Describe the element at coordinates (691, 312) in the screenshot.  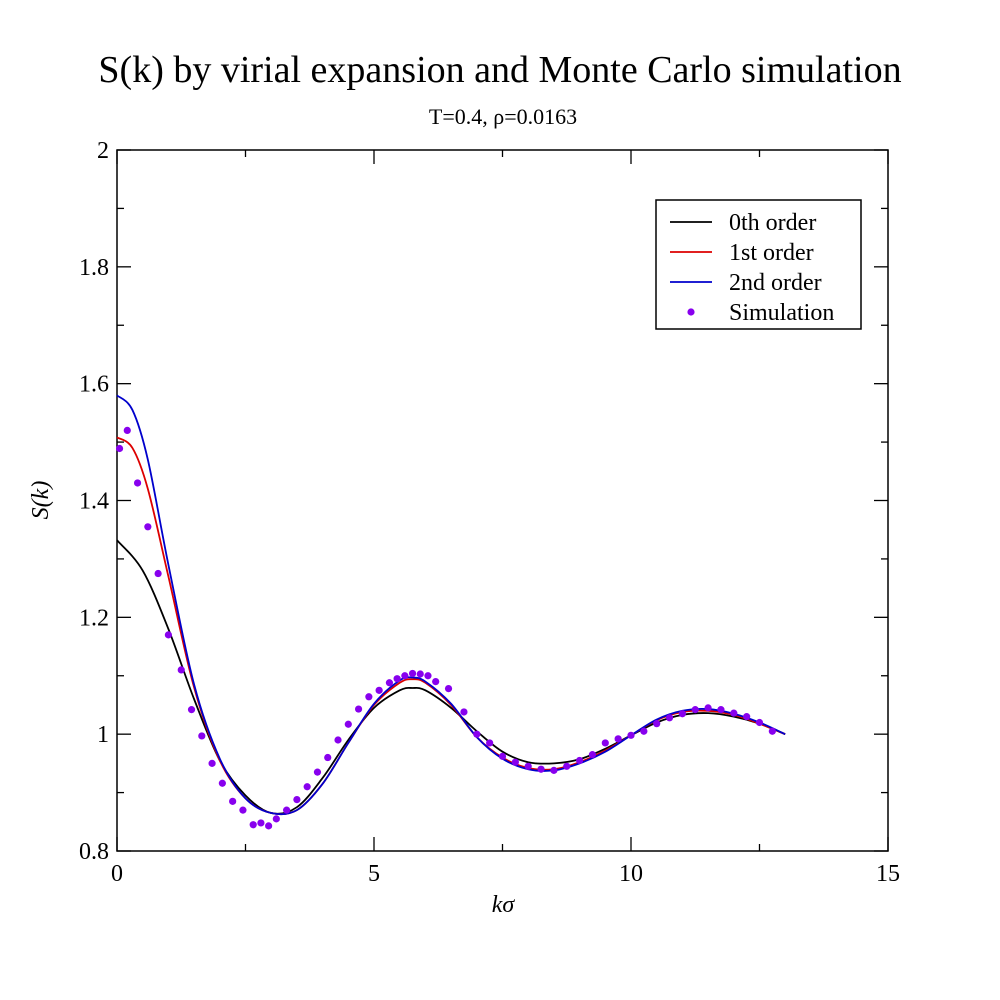
I see `legend-swatch-simulation` at that location.